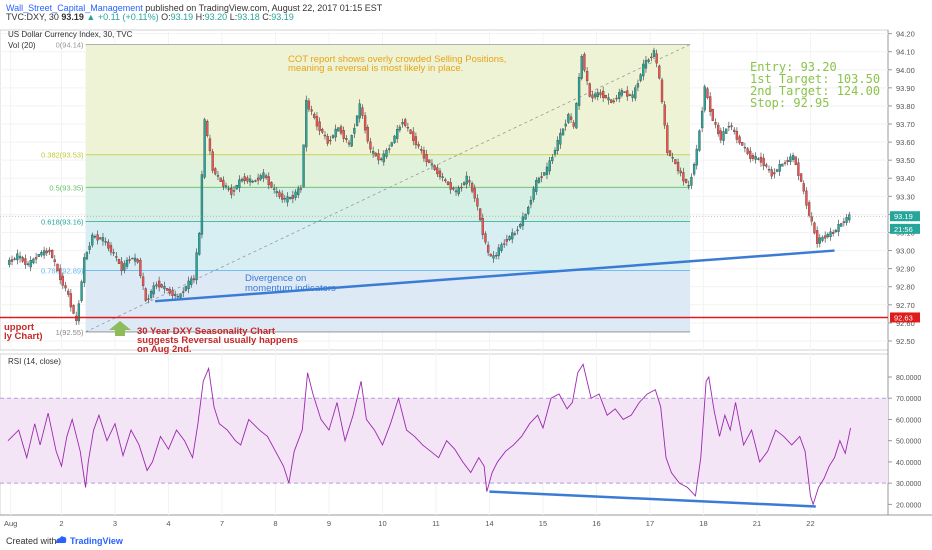 Image resolution: width=932 pixels, height=550 pixels. What do you see at coordinates (200, 17) in the screenshot?
I see `high-label: H:` at bounding box center [200, 17].